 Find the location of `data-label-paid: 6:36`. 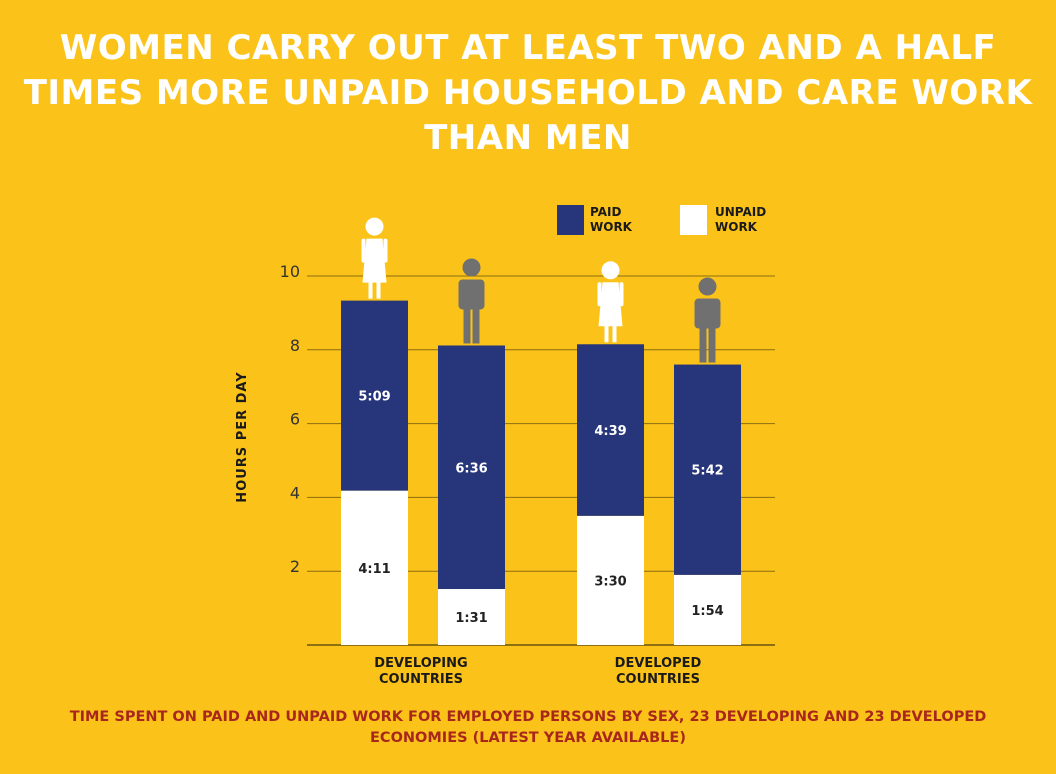

data-label-paid: 6:36 is located at coordinates (471, 468).